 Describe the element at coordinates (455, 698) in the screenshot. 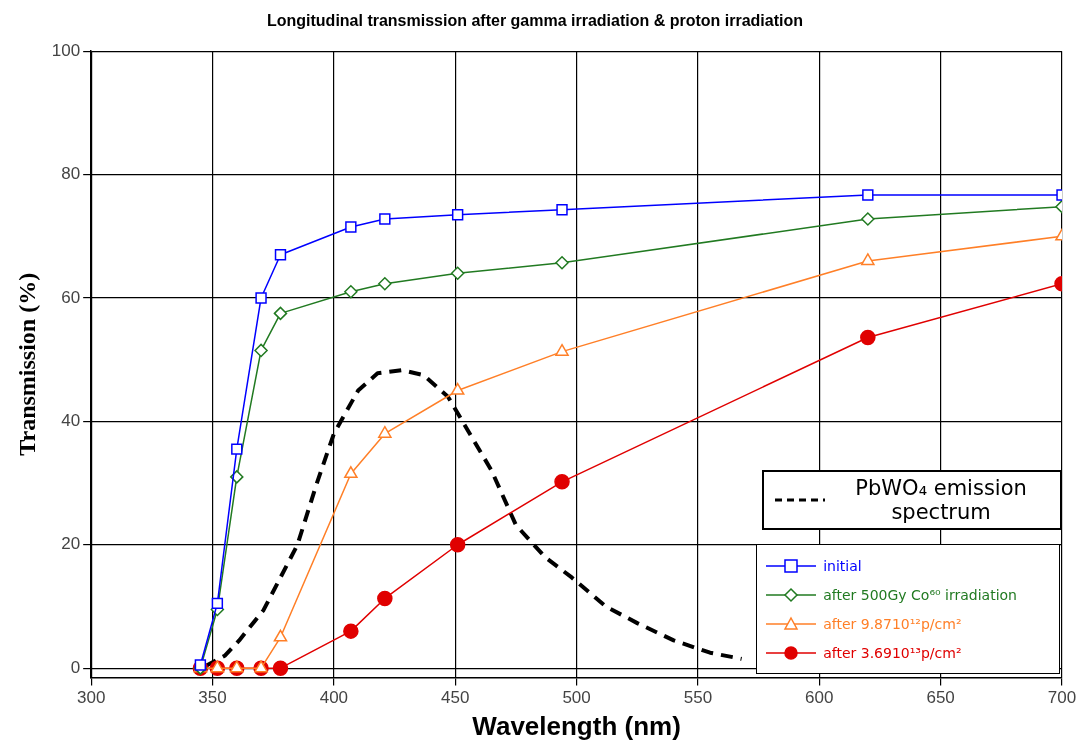

I see `x-tick-label: 450` at that location.